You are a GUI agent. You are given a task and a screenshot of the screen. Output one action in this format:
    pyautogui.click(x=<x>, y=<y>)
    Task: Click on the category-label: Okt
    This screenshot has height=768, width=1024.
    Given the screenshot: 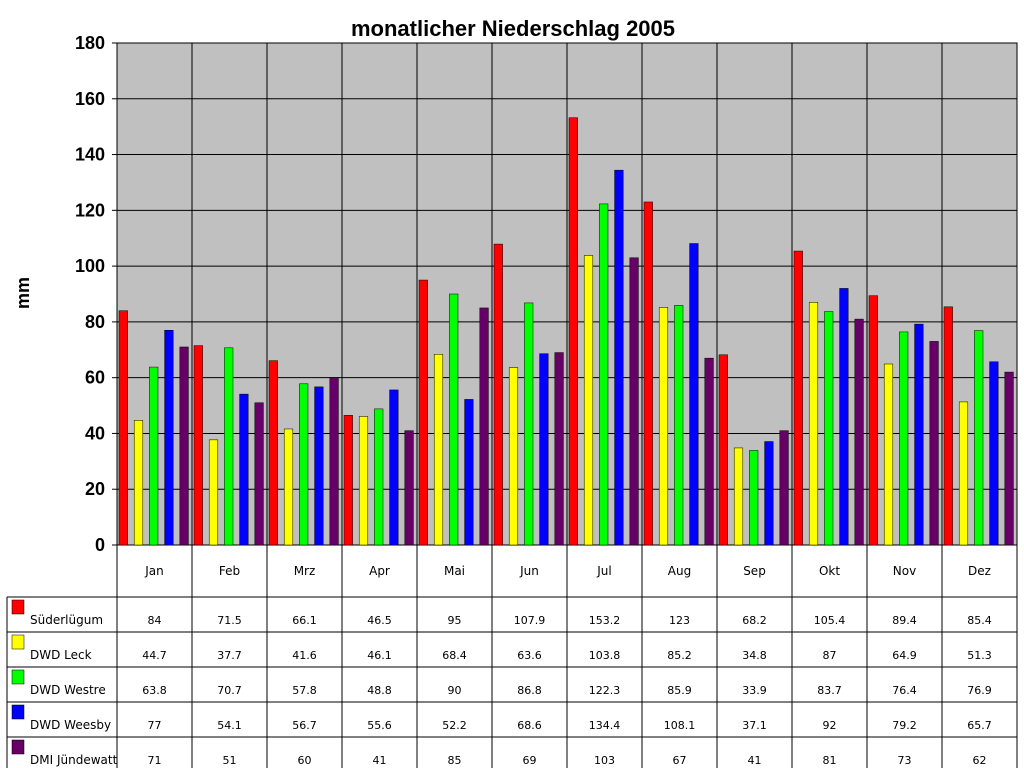 What is the action you would take?
    pyautogui.click(x=829, y=571)
    